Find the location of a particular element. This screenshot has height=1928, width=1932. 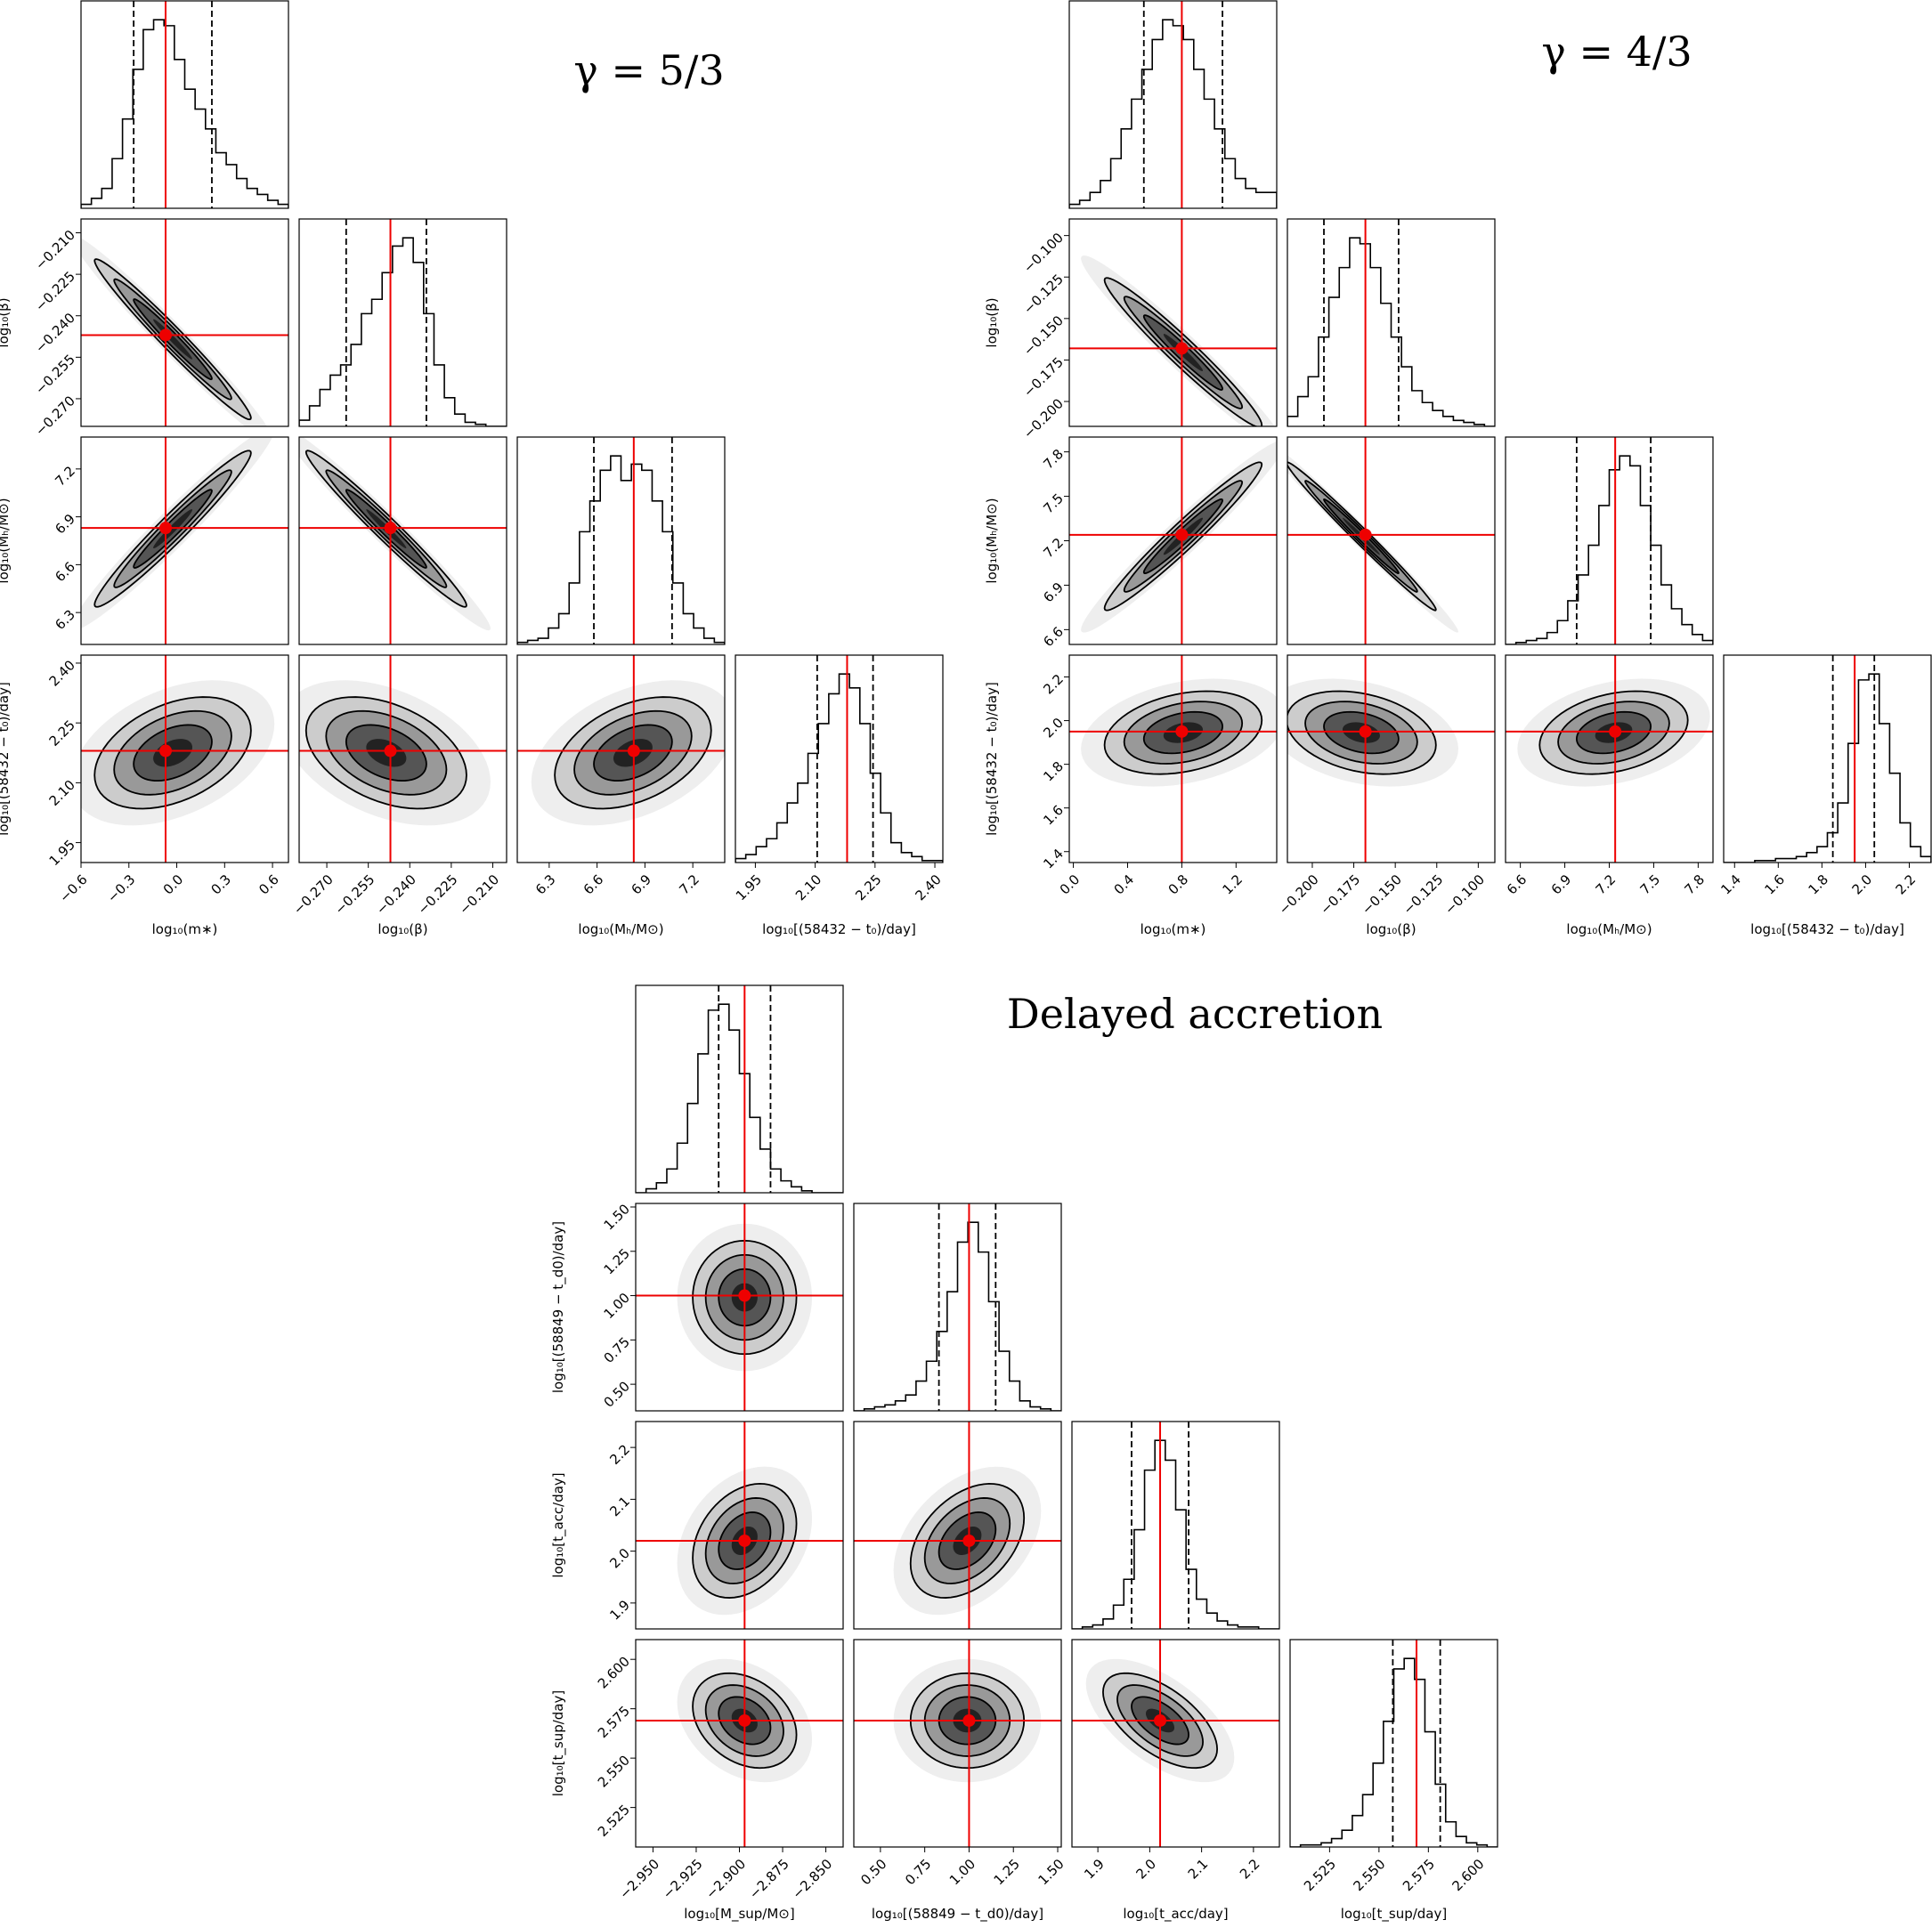

x-axis-label: log₁₀(β) is located at coordinates (1391, 929).